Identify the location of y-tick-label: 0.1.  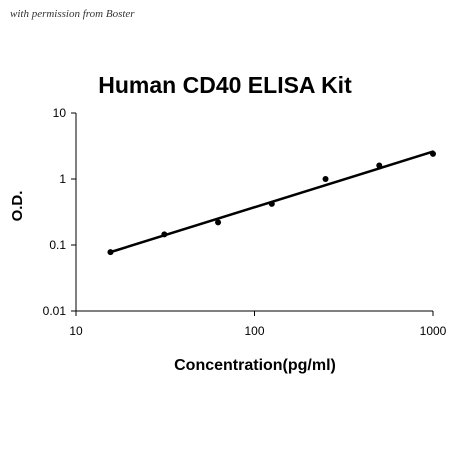
(57, 245).